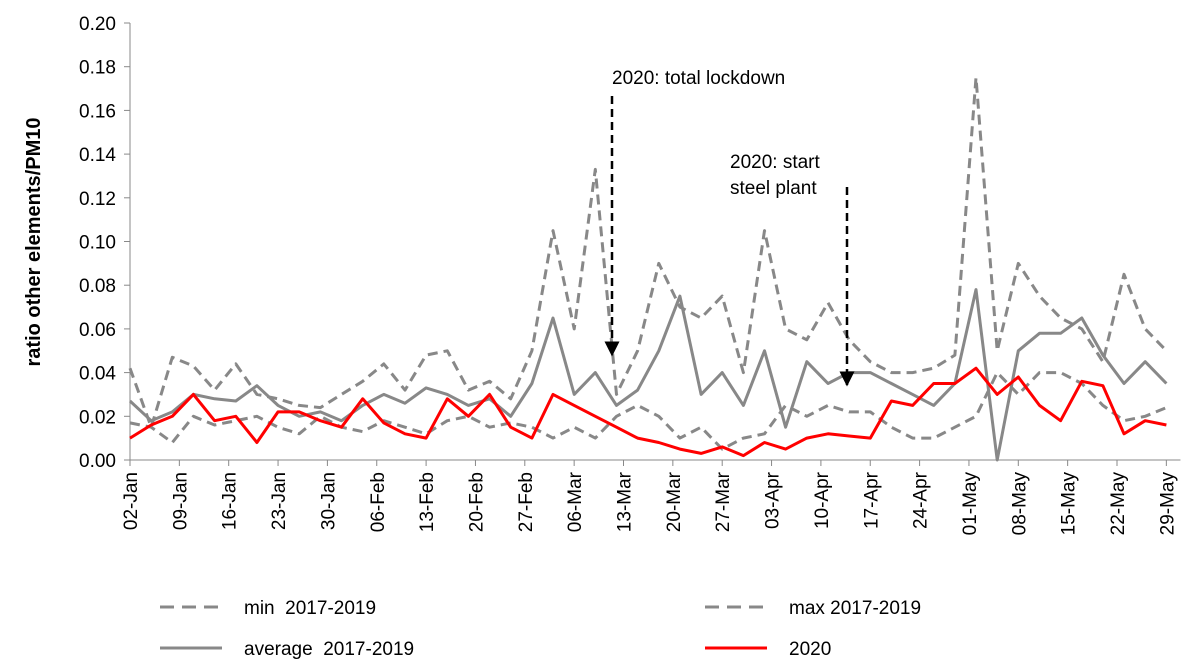  Describe the element at coordinates (1019, 504) in the screenshot. I see `x-tick-label: 08-May` at that location.